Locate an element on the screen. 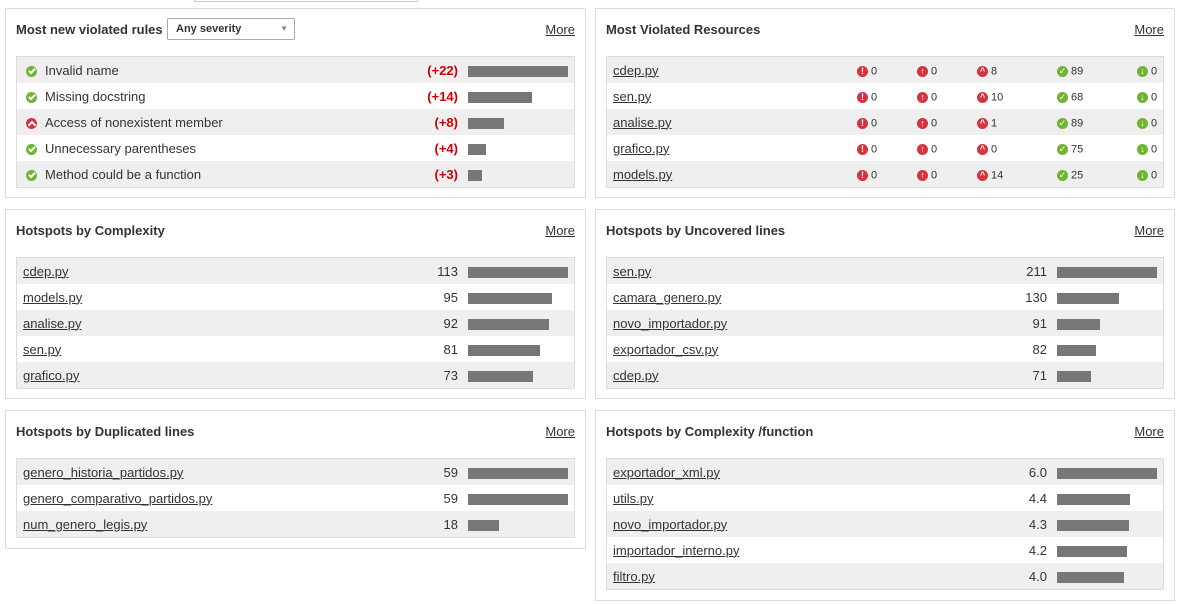 The image size is (1179, 604). duplicated-more-link: More is located at coordinates (560, 431).